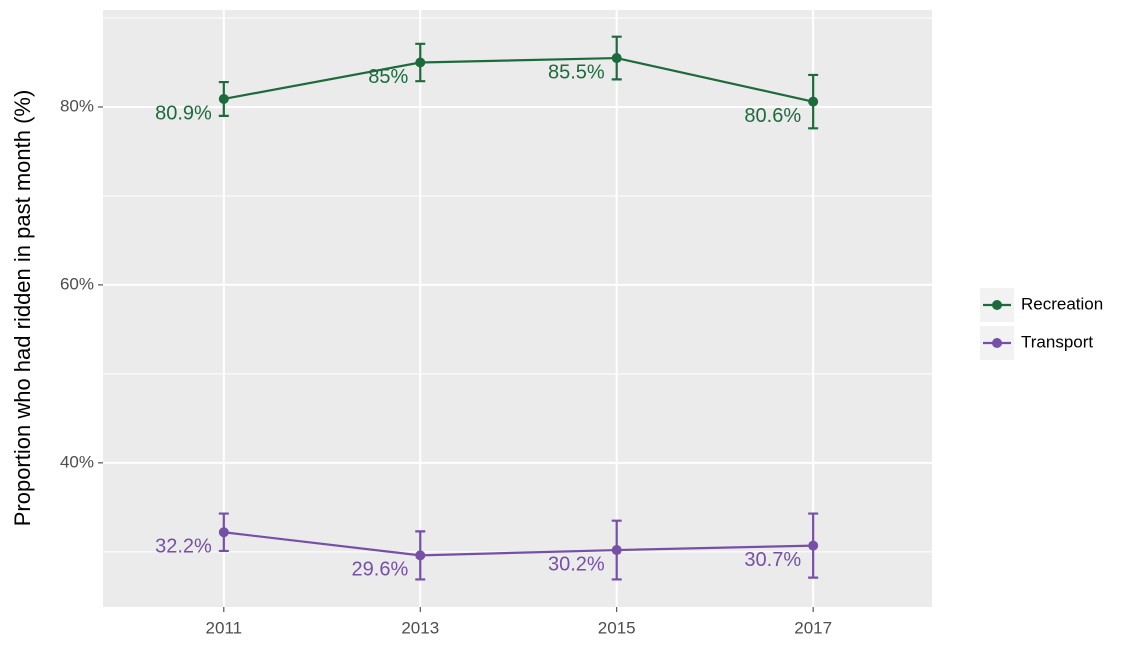 The width and height of the screenshot is (1124, 648). I want to click on legend-label: Recreation, so click(1062, 303).